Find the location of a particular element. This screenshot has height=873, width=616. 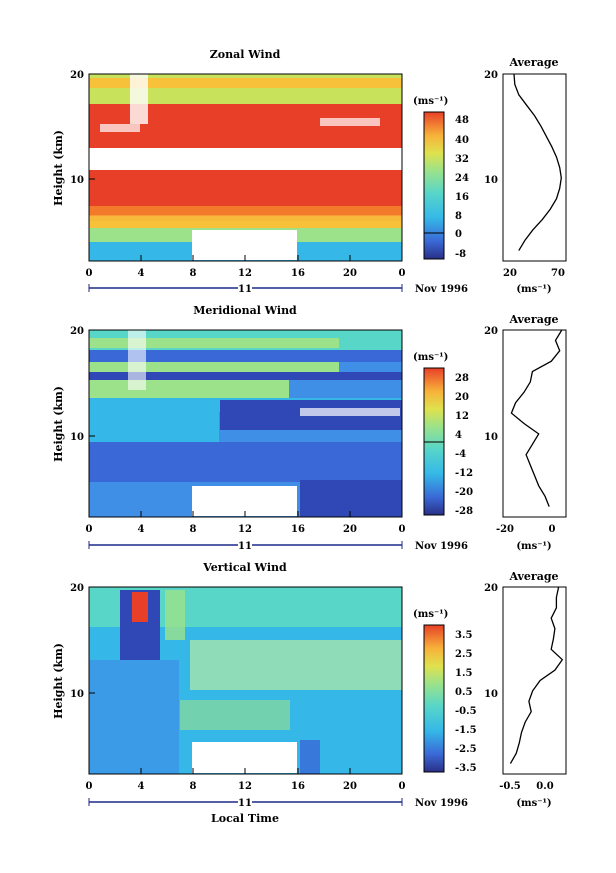

vertical-heatmap is located at coordinates (245, 680).